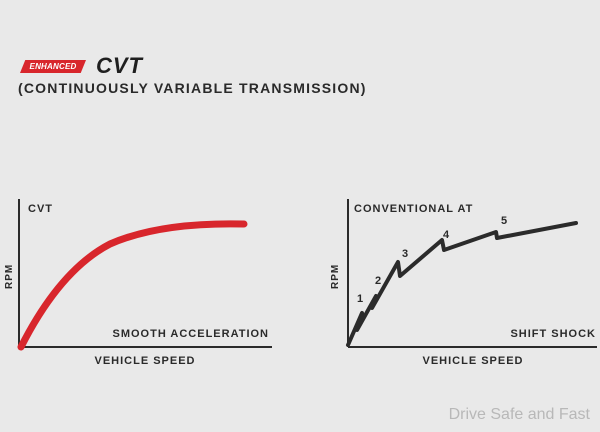 Image resolution: width=600 pixels, height=432 pixels. What do you see at coordinates (553, 334) in the screenshot?
I see `at-caption: SHIFT SHOCK` at bounding box center [553, 334].